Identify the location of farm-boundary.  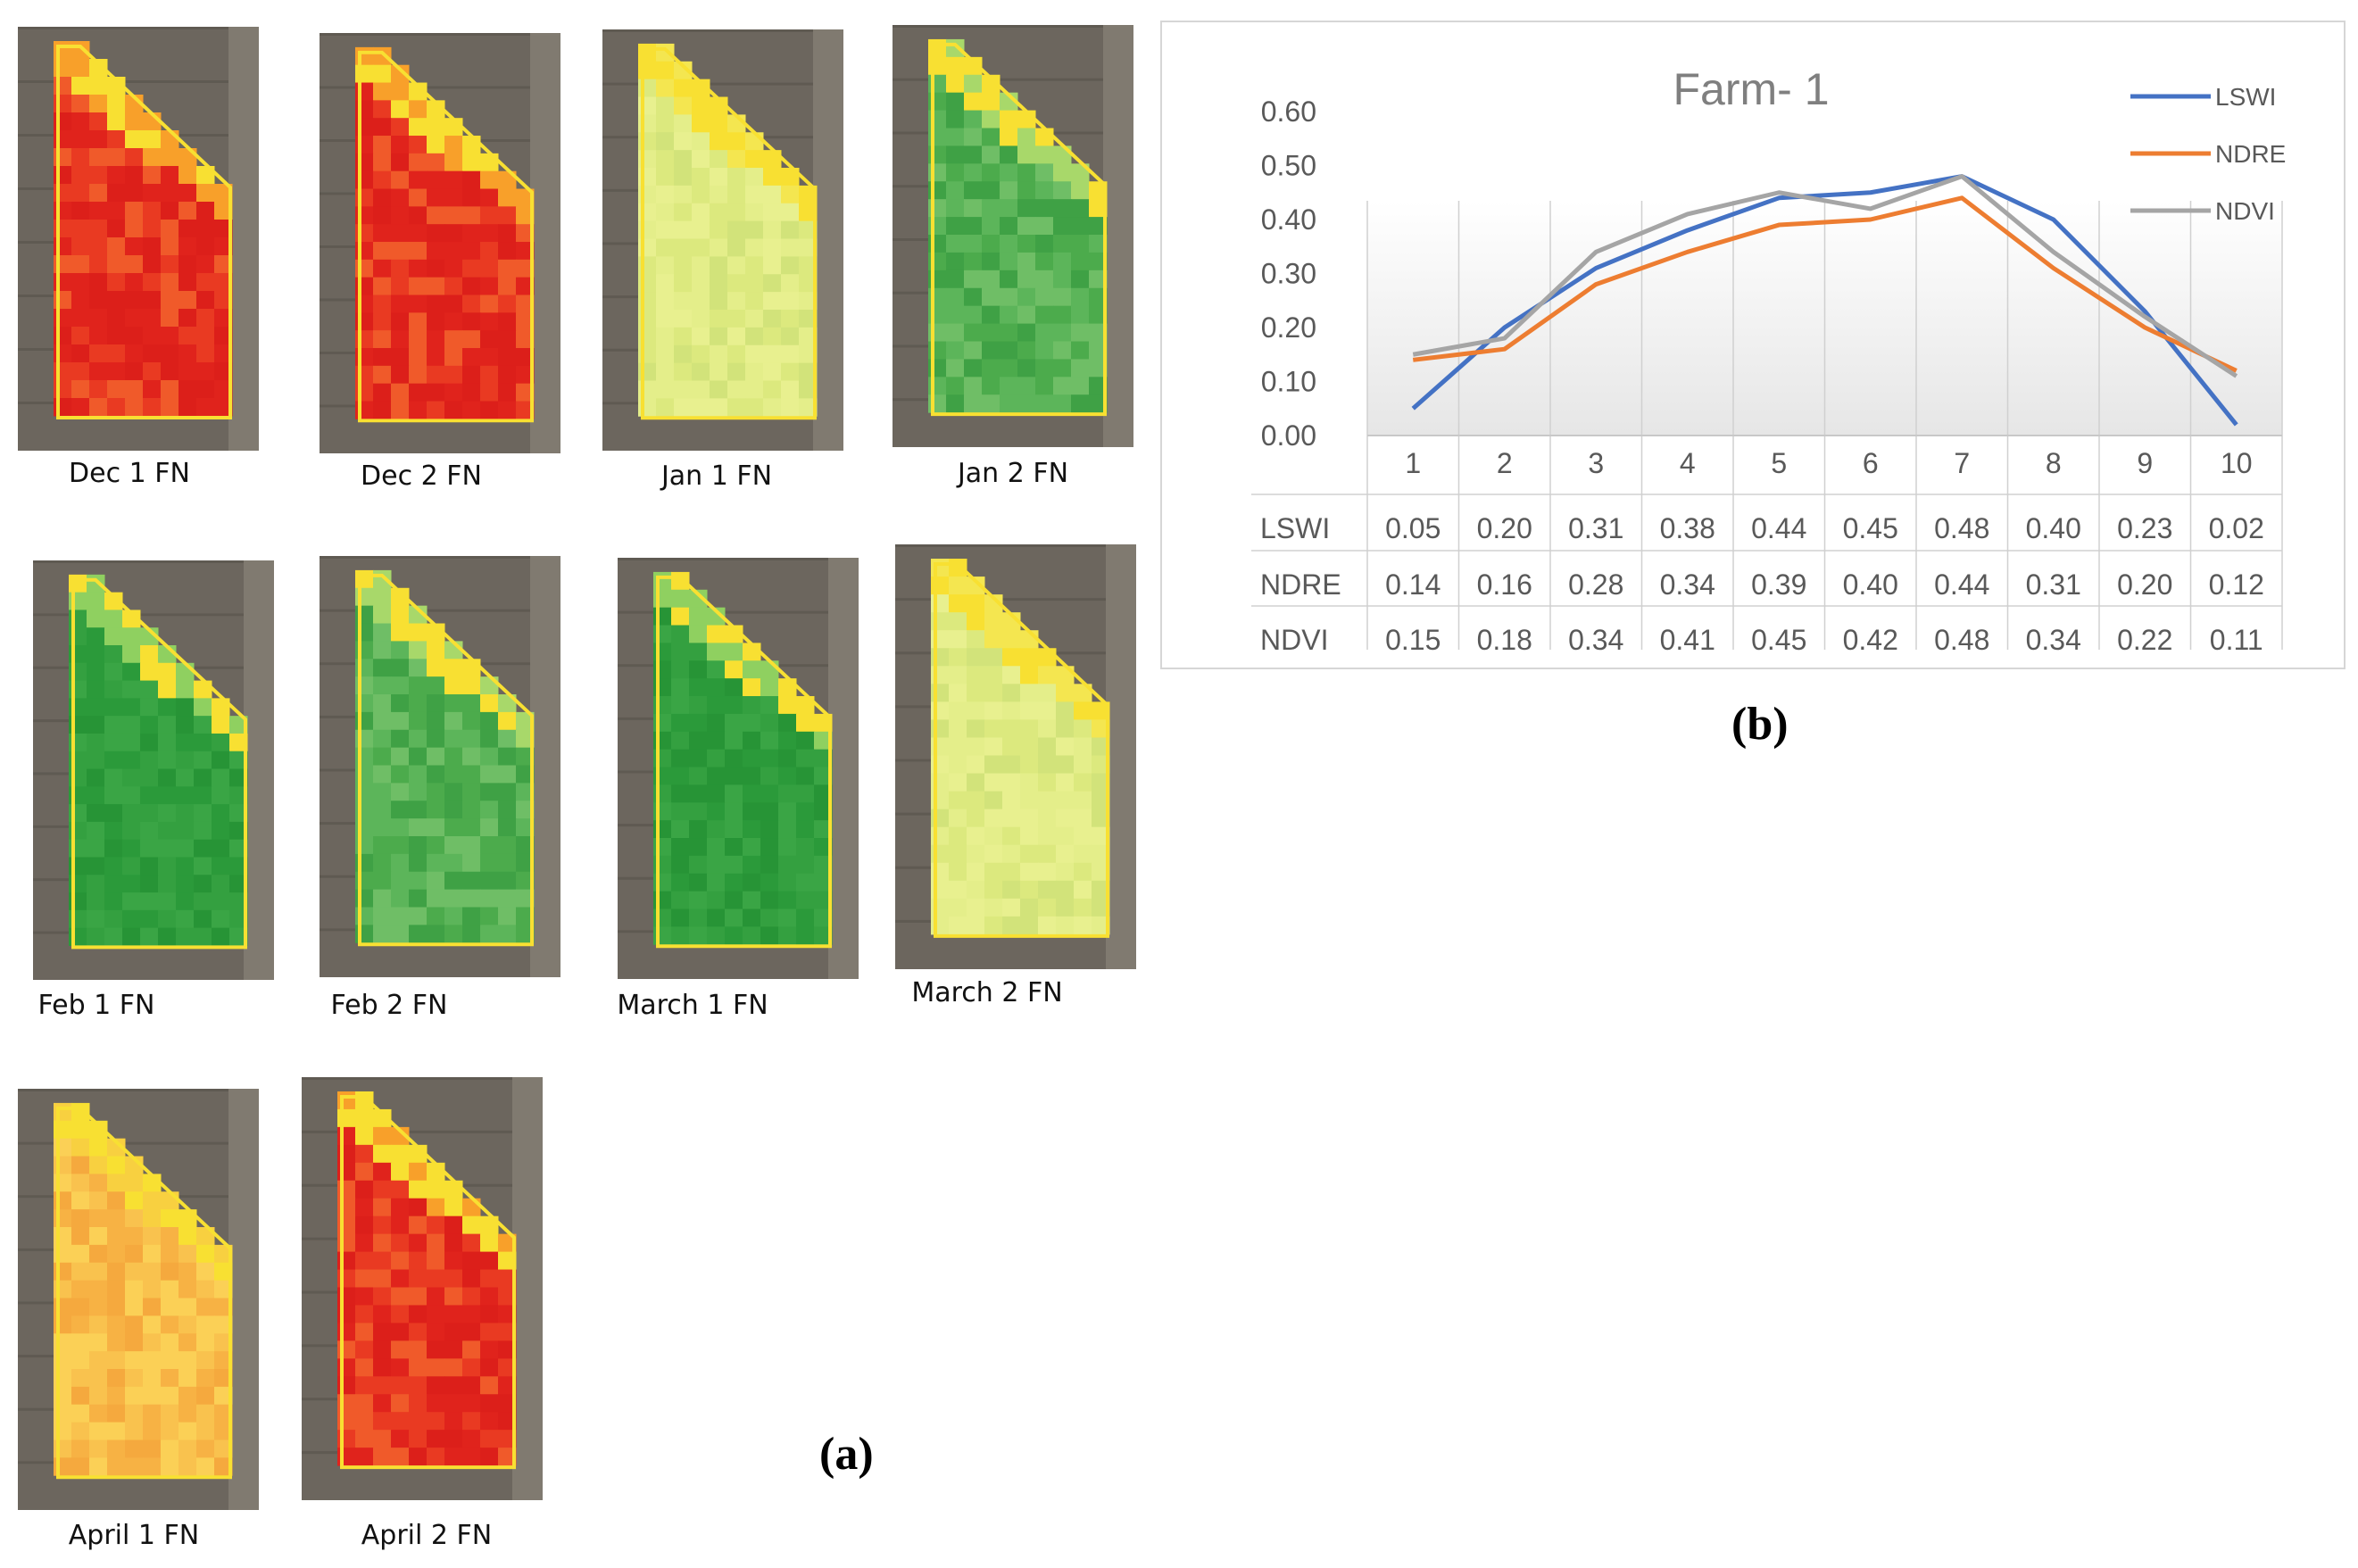
(159, 763).